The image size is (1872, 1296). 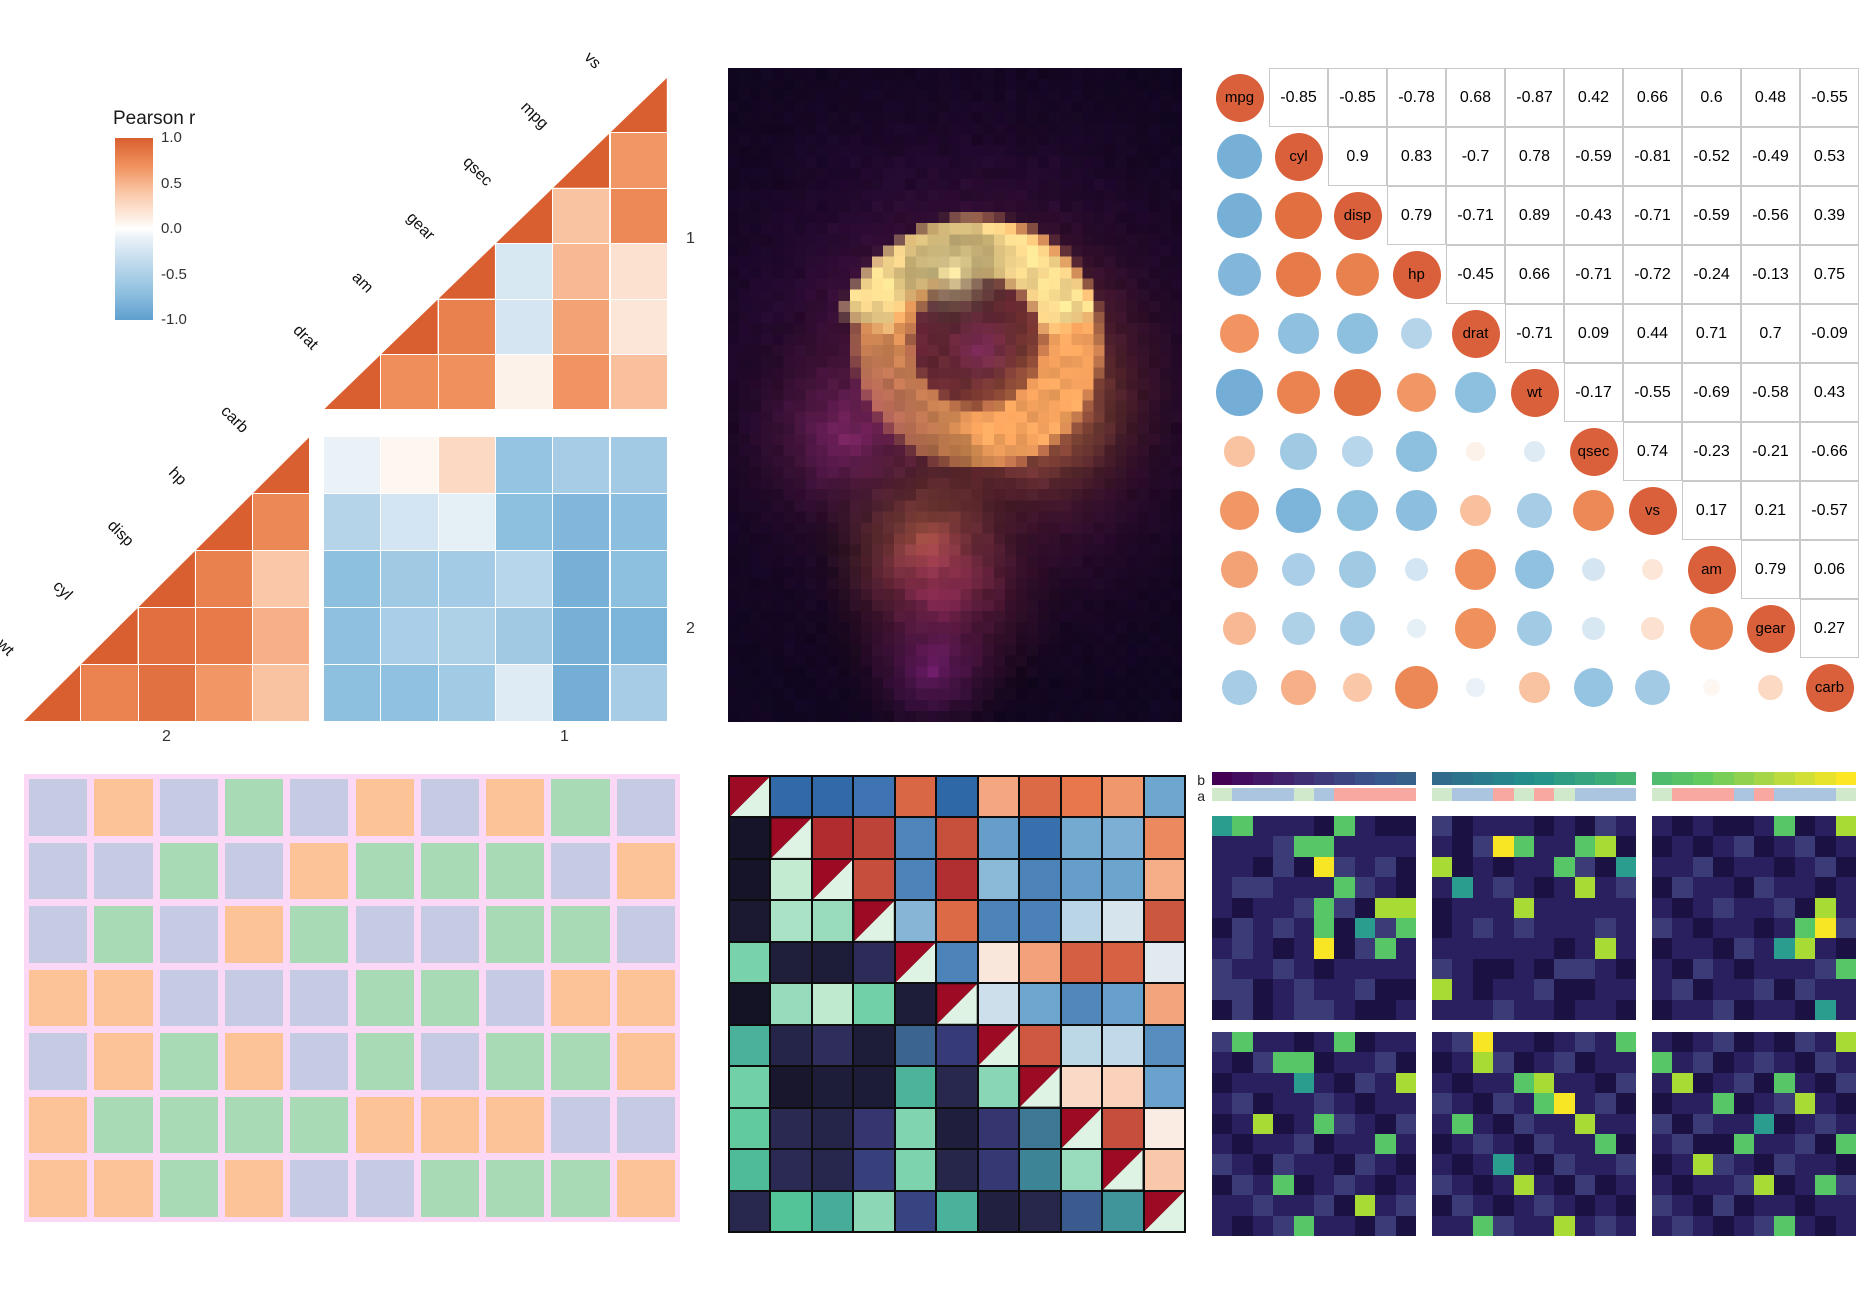 What do you see at coordinates (1829, 392) in the screenshot?
I see `correlation-value: 0.43` at bounding box center [1829, 392].